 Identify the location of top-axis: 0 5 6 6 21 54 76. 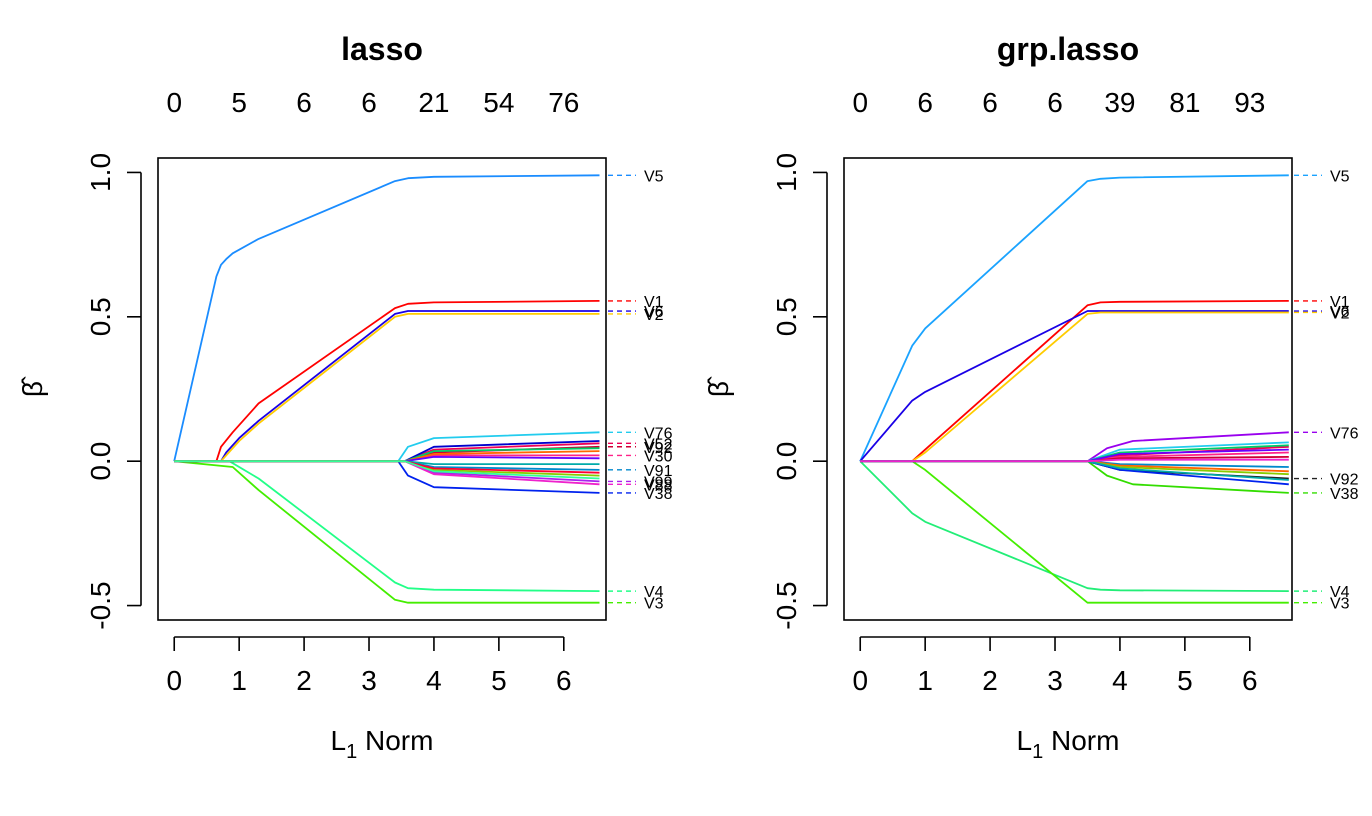
(372, 102).